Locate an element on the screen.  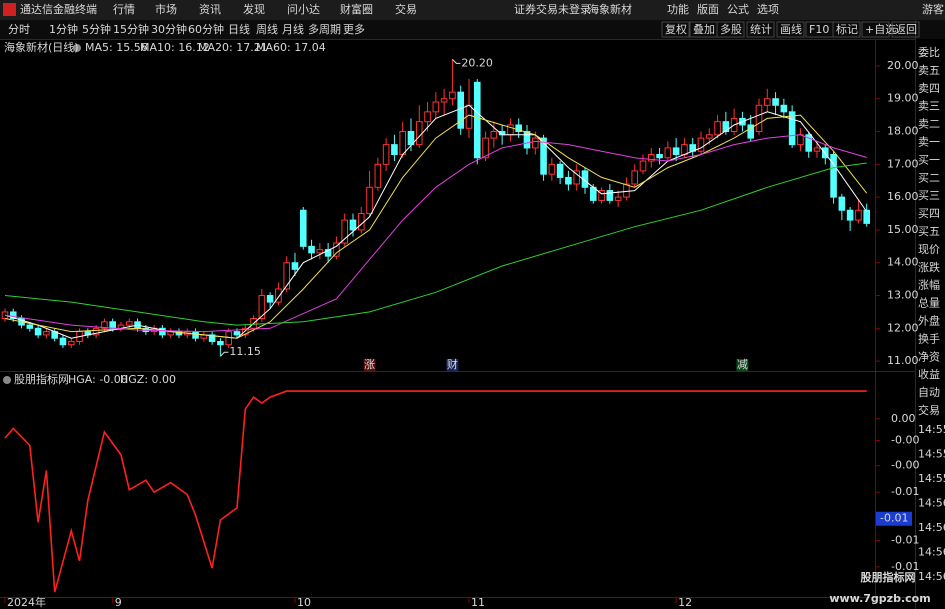
event-label: 涨 is located at coordinates (369, 364).